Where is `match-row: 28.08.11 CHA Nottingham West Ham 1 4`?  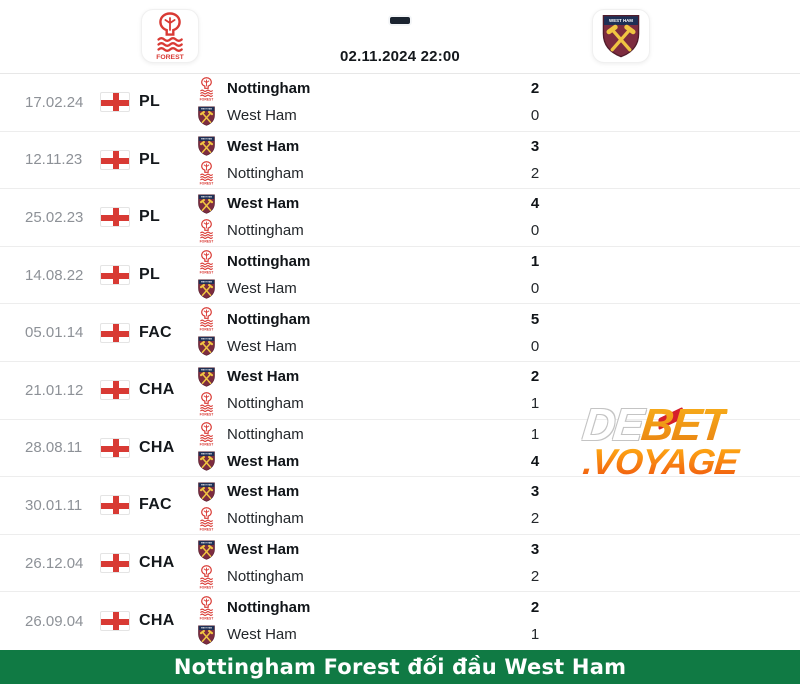
match-row: 28.08.11 CHA Nottingham West Ham 1 4 is located at coordinates (400, 448).